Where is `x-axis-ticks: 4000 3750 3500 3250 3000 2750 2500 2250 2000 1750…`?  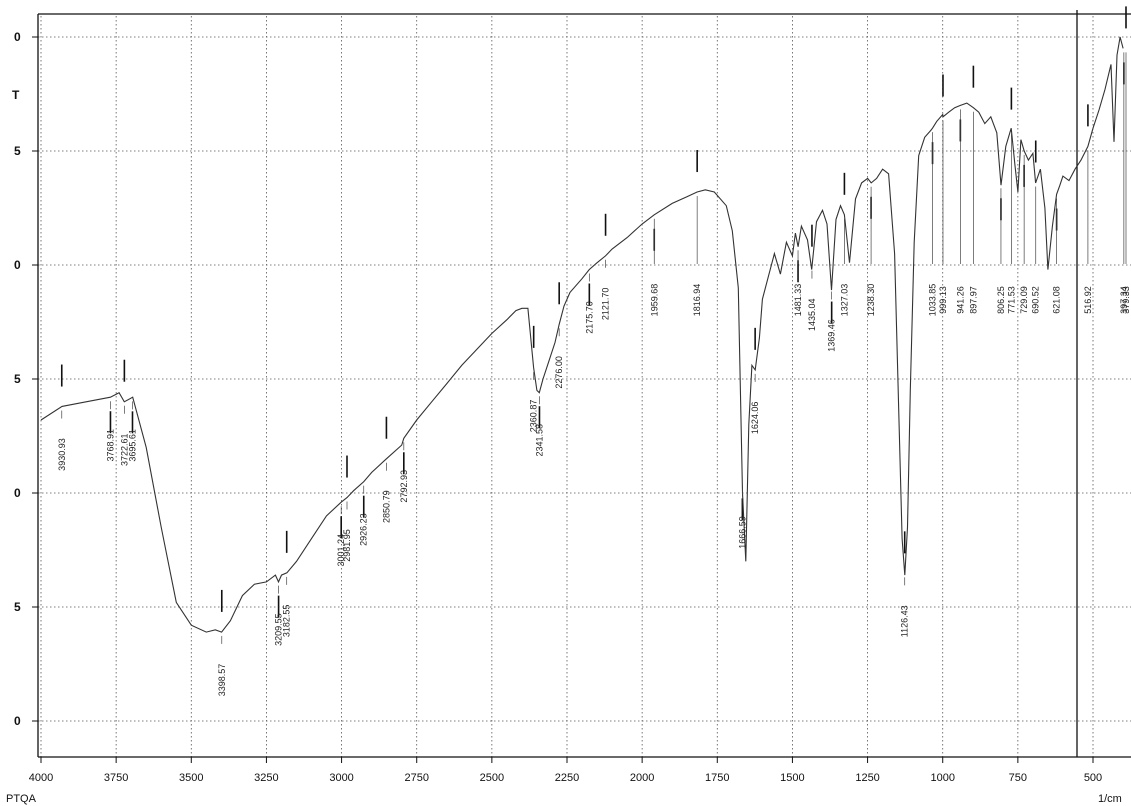 x-axis-ticks: 4000 3750 3500 3250 3000 2750 2500 2250 2000 1750… is located at coordinates (565, 770).